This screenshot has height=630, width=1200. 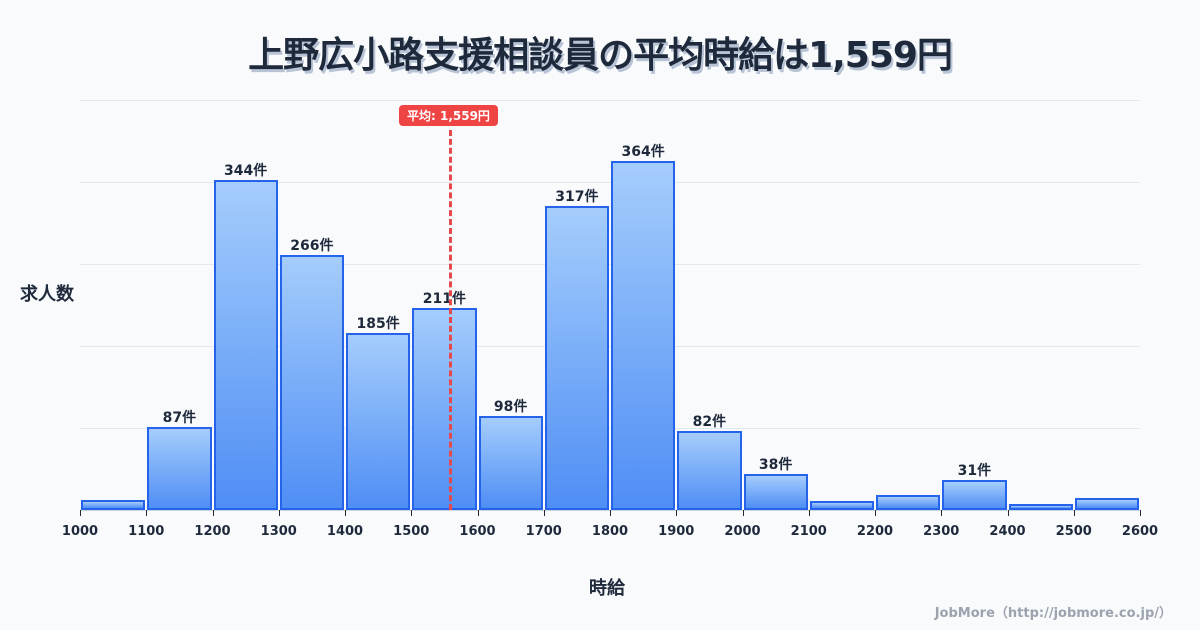 I want to click on bar-value-label: 87件, so click(x=179, y=417).